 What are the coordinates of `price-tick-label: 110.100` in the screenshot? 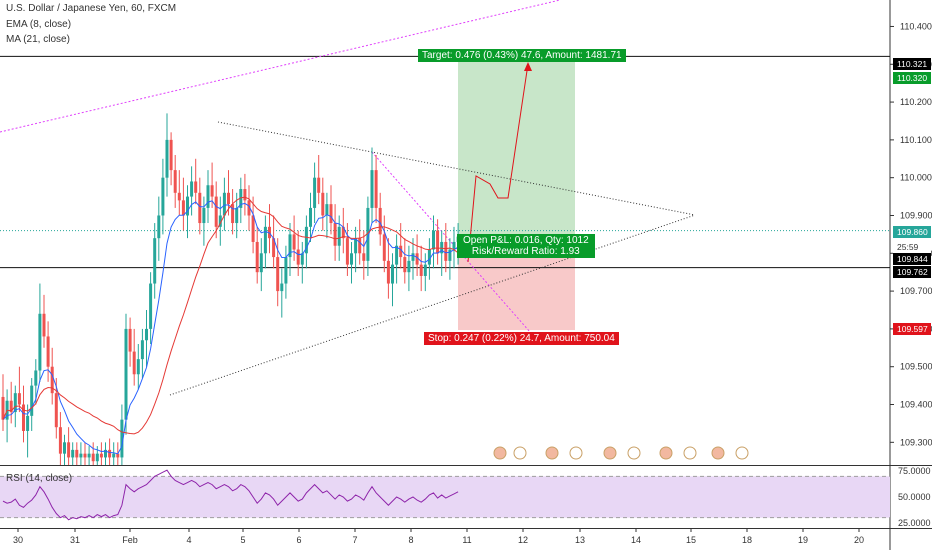 It's located at (916, 140).